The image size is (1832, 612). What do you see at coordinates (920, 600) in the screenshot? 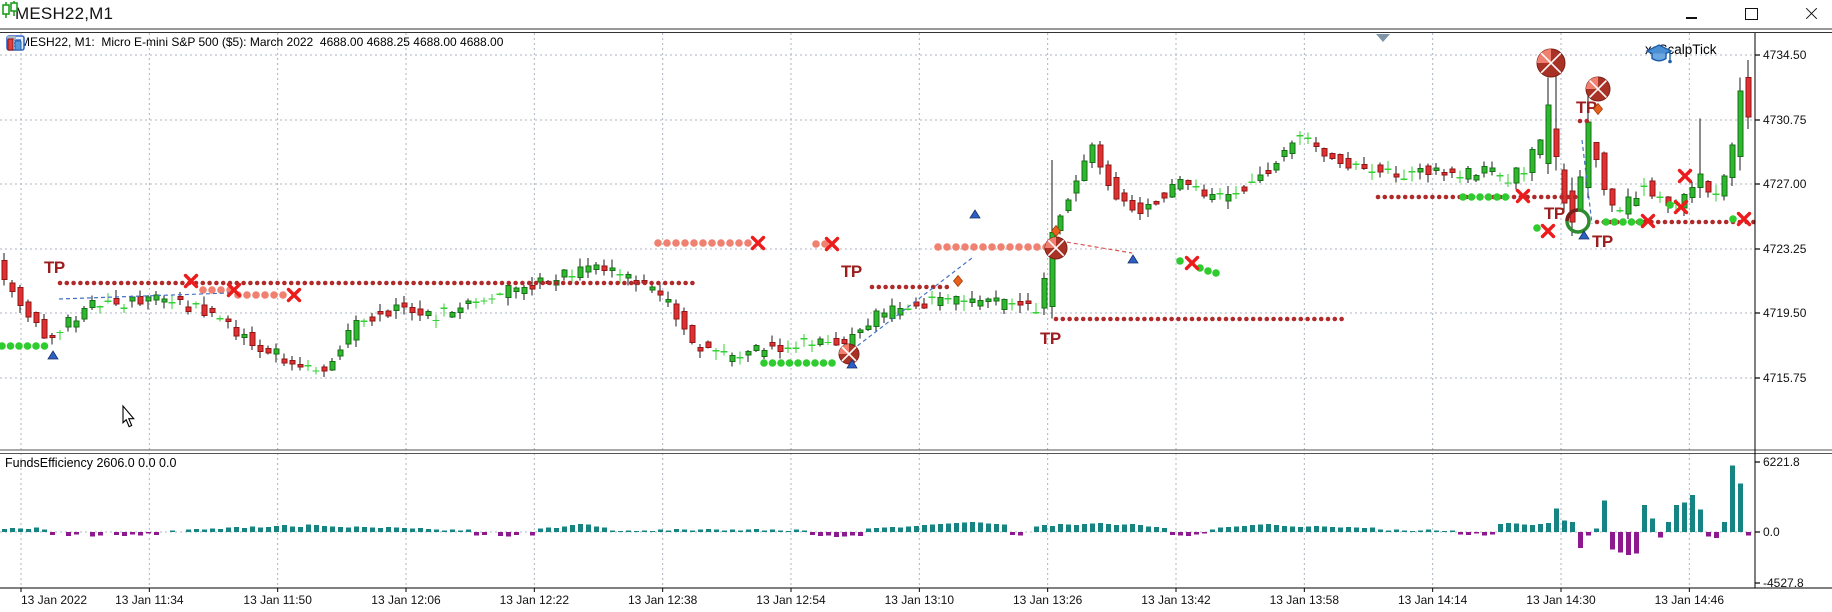
I see `time-tick-label: 13 Jan 13:10` at bounding box center [920, 600].